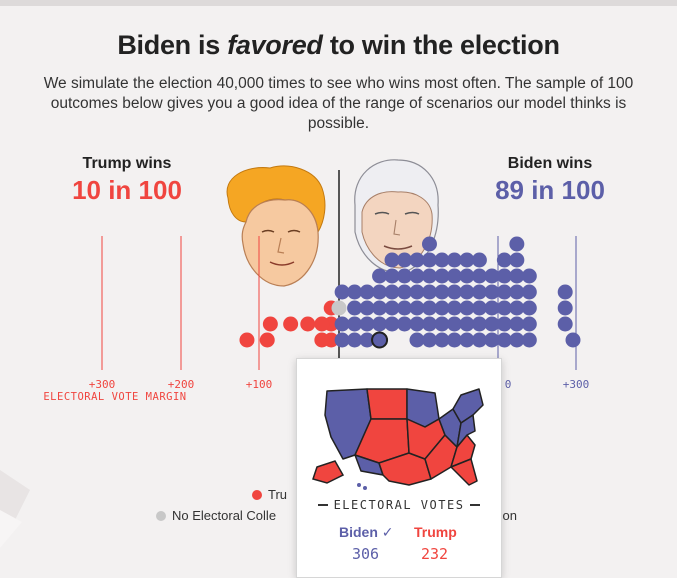 The height and width of the screenshot is (578, 677). Describe the element at coordinates (366, 554) in the screenshot. I see `tooltip-biden-votes: 306` at that location.